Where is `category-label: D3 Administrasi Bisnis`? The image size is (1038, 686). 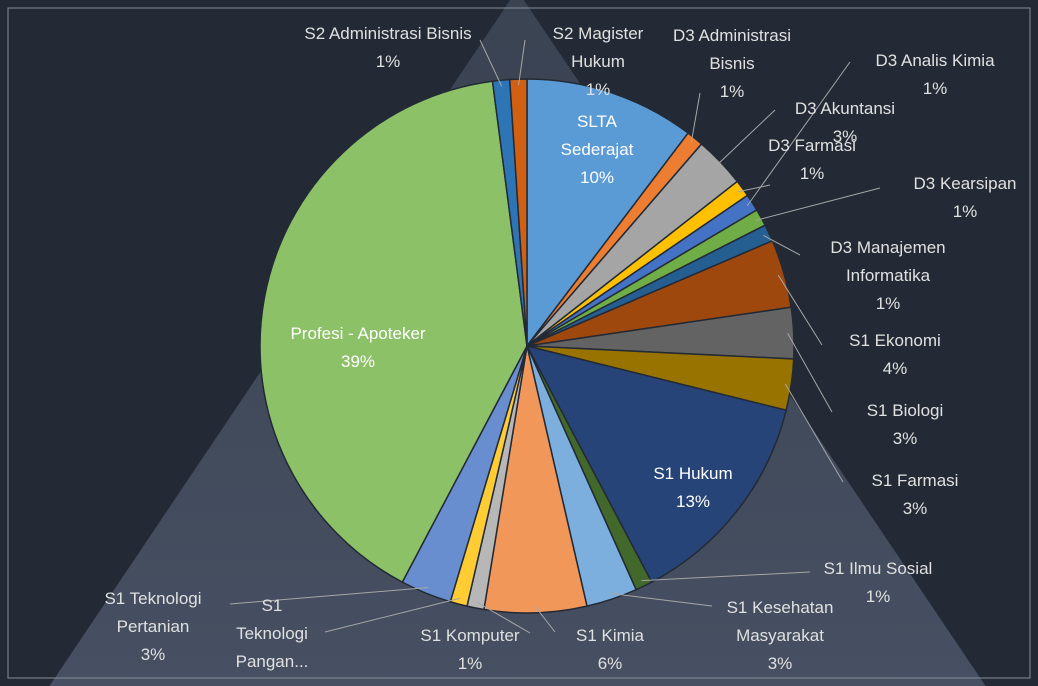 category-label: D3 Administrasi Bisnis is located at coordinates (732, 49).